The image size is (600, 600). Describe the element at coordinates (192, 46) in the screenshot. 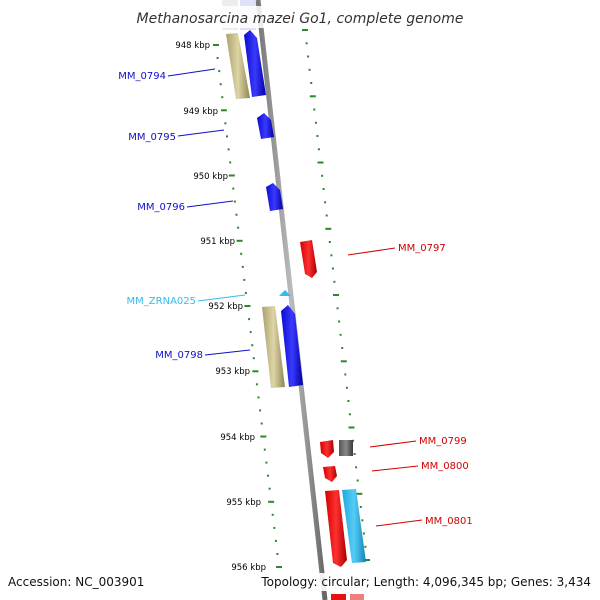

I see `scale-label: 948 kbp` at that location.